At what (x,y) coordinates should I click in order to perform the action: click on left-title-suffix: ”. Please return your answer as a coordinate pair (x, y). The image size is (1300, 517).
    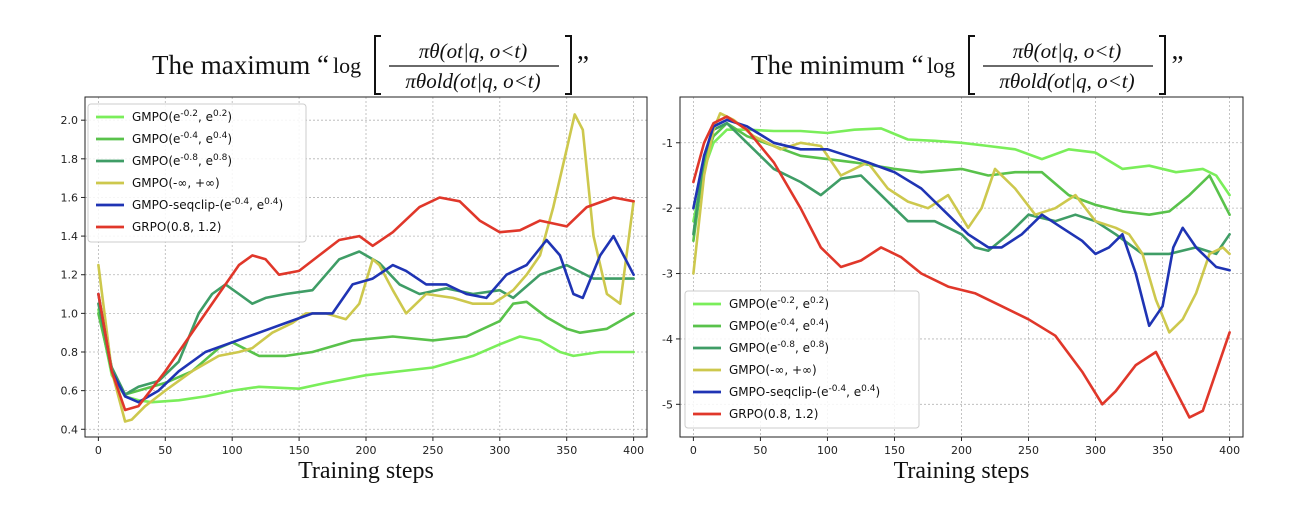
    Looking at the image, I should click on (582, 64).